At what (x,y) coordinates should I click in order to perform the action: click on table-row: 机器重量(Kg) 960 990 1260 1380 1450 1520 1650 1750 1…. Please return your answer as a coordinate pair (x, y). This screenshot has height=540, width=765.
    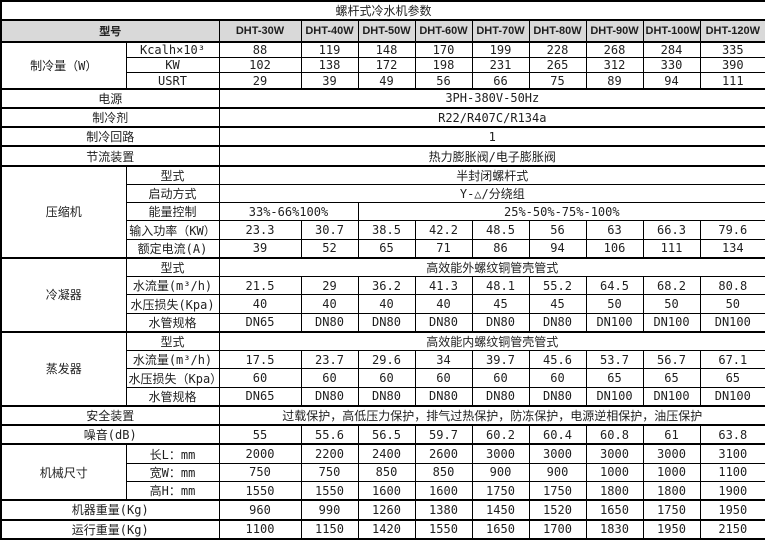
    Looking at the image, I should click on (382, 510).